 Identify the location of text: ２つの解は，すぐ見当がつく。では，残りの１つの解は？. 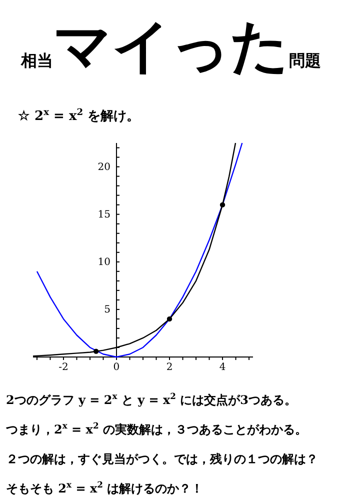
(162, 459).